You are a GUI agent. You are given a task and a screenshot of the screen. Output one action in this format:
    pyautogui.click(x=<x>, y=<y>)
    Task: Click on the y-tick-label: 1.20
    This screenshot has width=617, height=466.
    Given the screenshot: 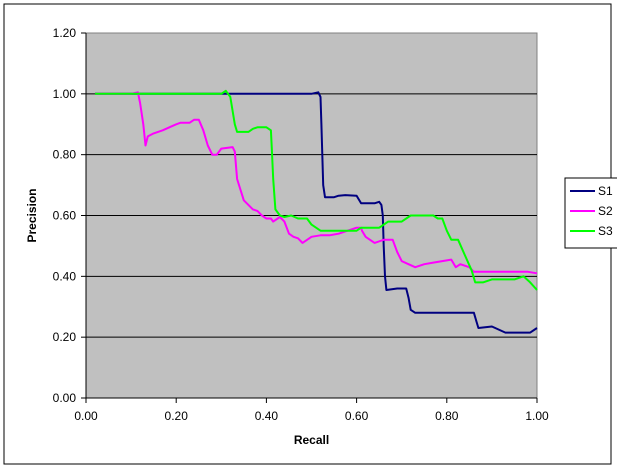 What is the action you would take?
    pyautogui.click(x=65, y=33)
    